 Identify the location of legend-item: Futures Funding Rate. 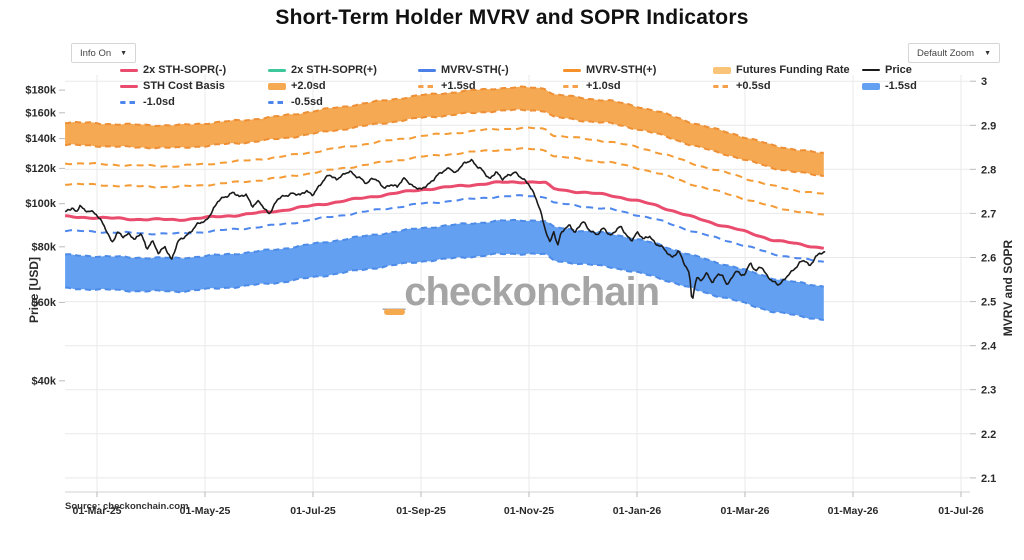
(781, 70).